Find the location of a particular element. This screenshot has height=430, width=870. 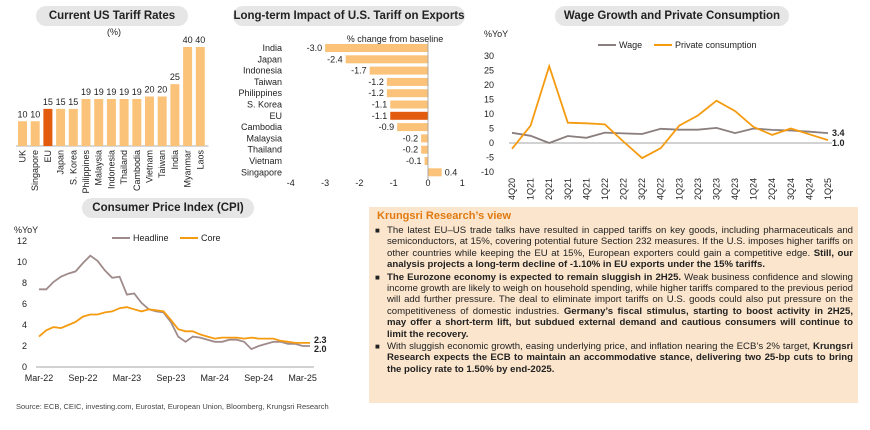

impact-x-tick: 1 is located at coordinates (462, 183).